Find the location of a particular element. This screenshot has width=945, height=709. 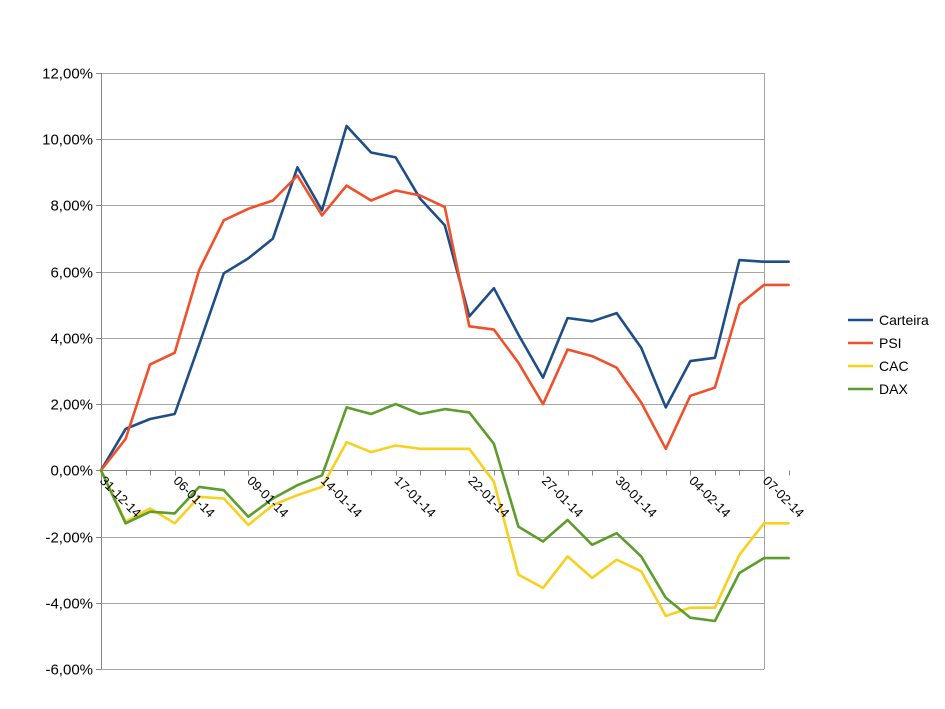

y-tick-label: 12,00% is located at coordinates (67, 74).